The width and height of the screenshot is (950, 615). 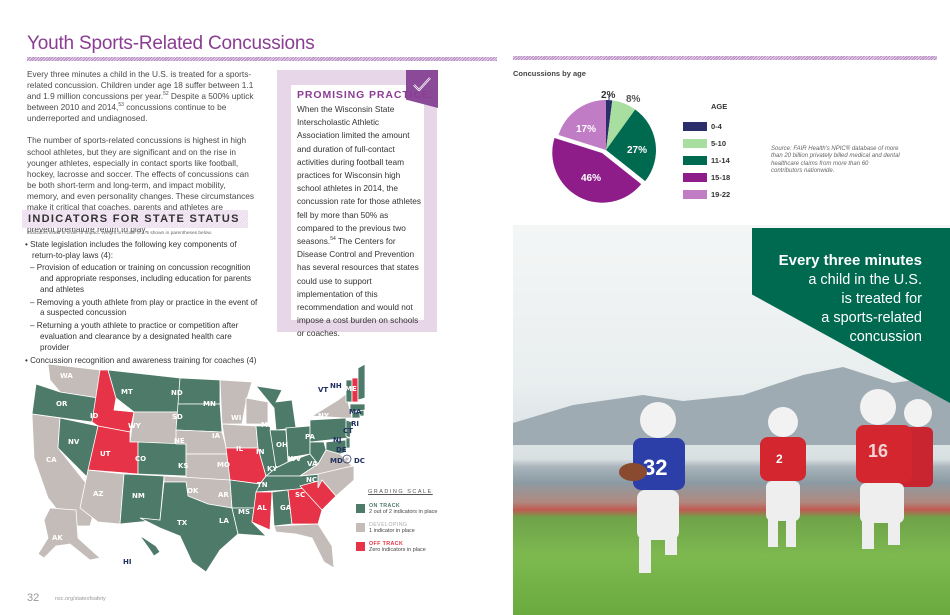 I want to click on svg-text: VT, so click(x=323, y=390).